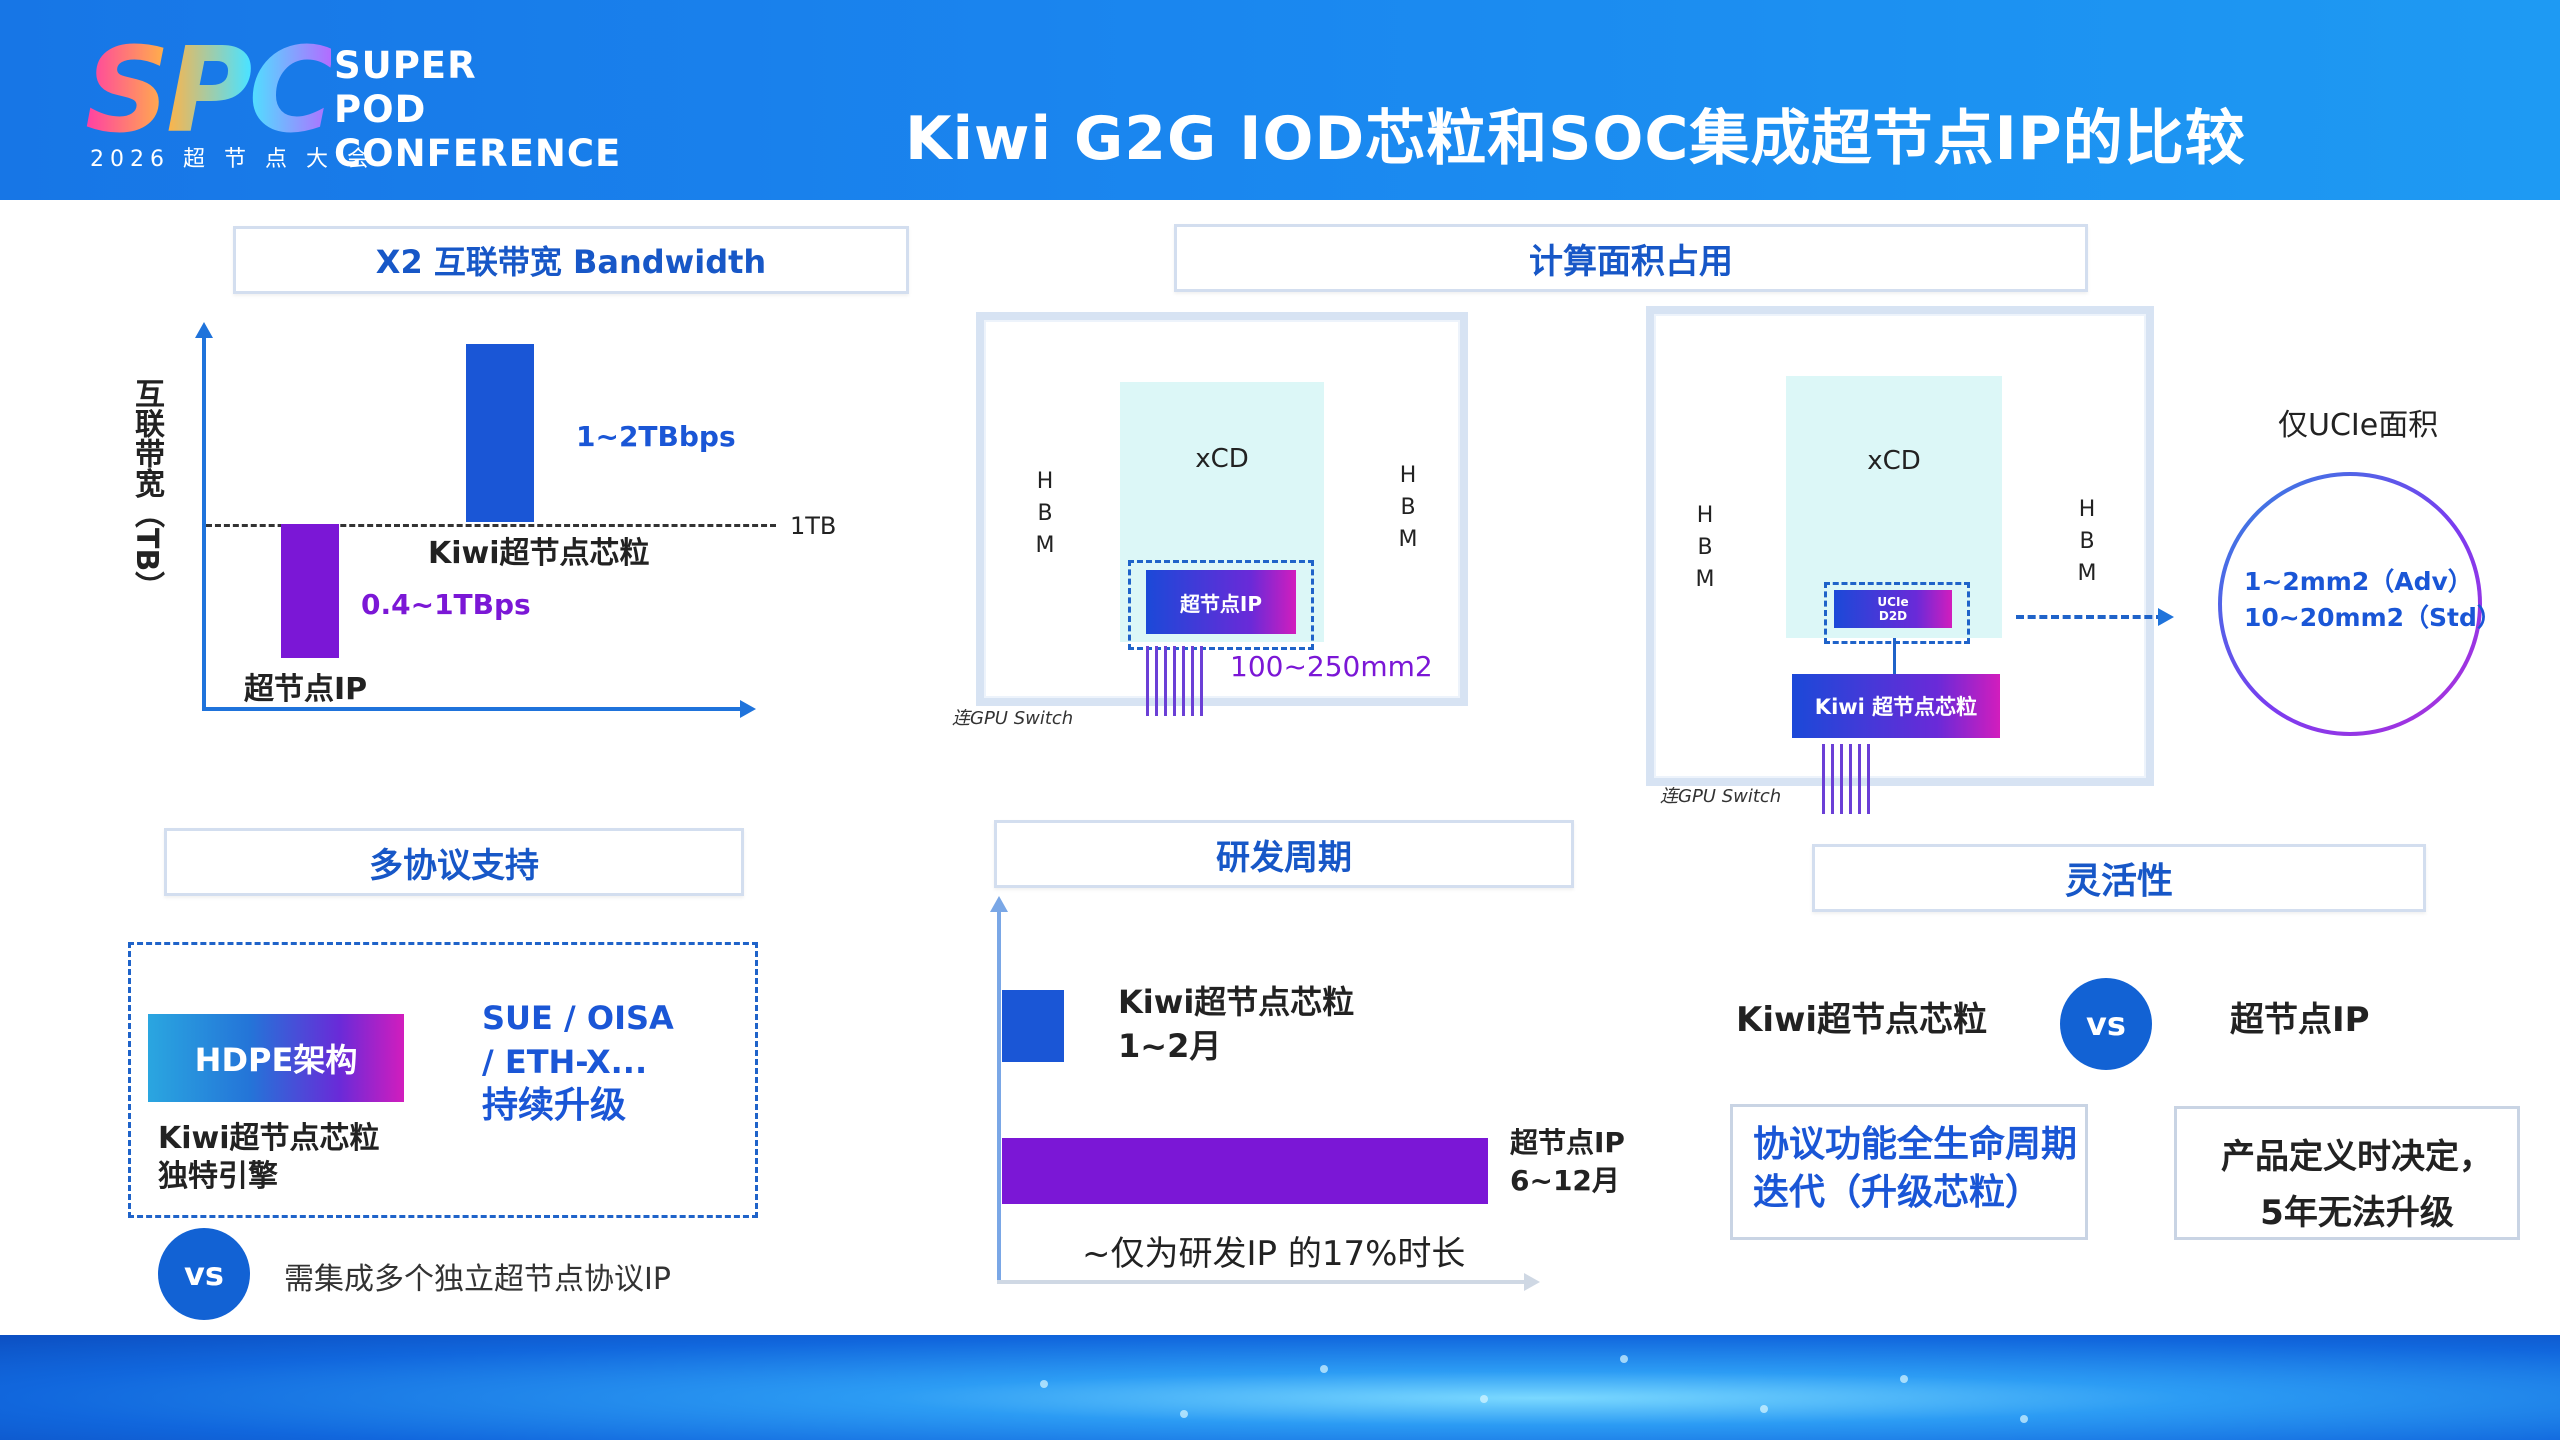 Image resolution: width=2560 pixels, height=1440 pixels. What do you see at coordinates (310, 591) in the screenshot?
I see `bandwidth-bar-ip` at bounding box center [310, 591].